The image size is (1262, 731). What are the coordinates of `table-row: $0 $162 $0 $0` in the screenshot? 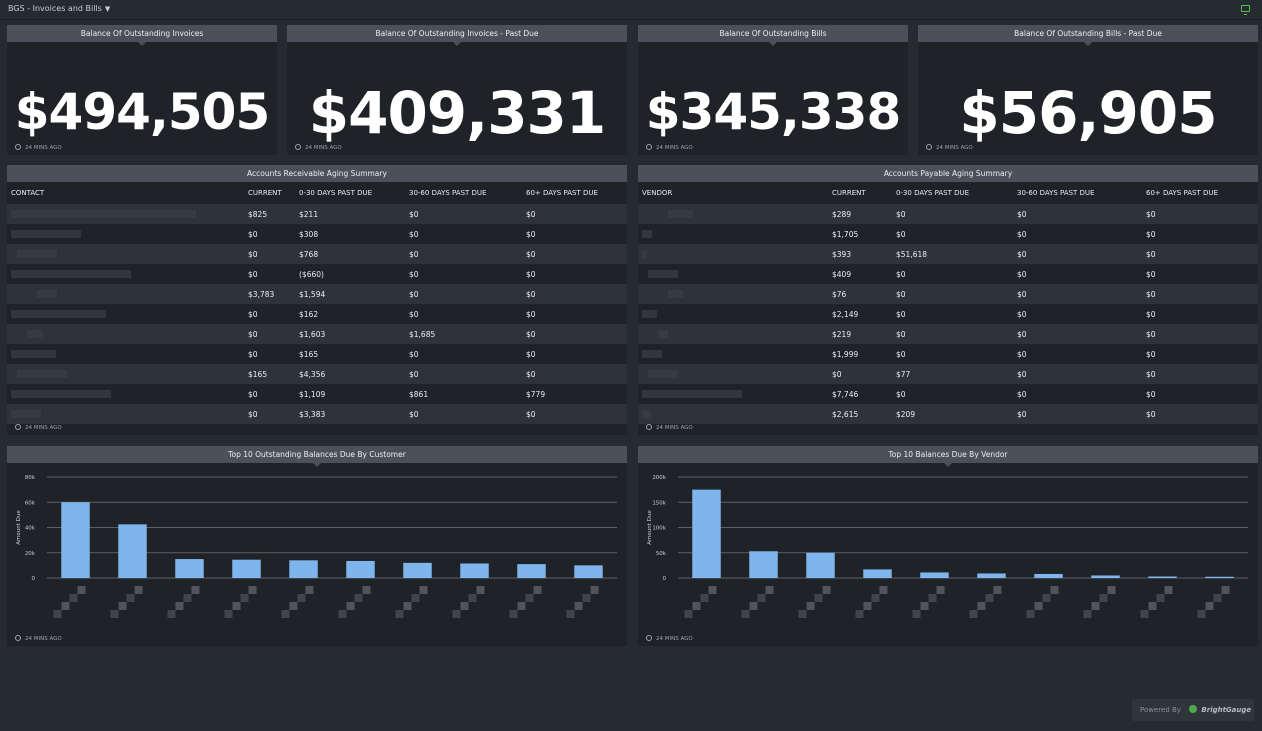 It's located at (317, 314).